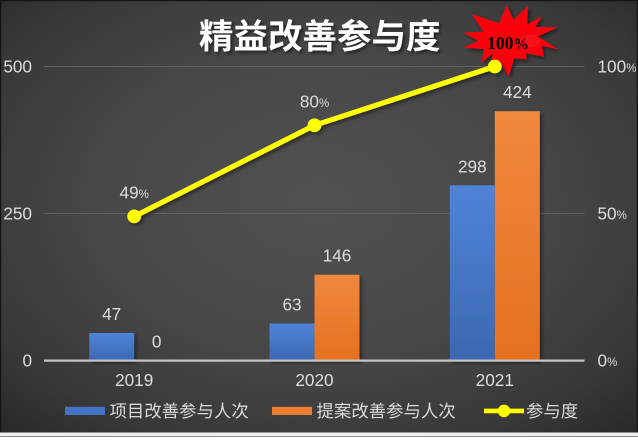 The image size is (638, 442). What do you see at coordinates (495, 380) in the screenshot?
I see `svg-text: 2021` at bounding box center [495, 380].